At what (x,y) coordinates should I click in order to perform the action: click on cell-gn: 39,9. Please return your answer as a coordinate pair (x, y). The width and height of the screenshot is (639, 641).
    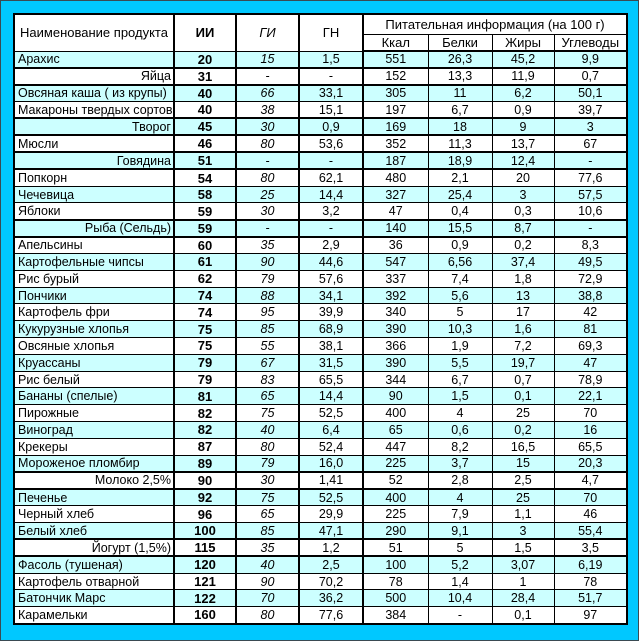
    Looking at the image, I should click on (331, 312).